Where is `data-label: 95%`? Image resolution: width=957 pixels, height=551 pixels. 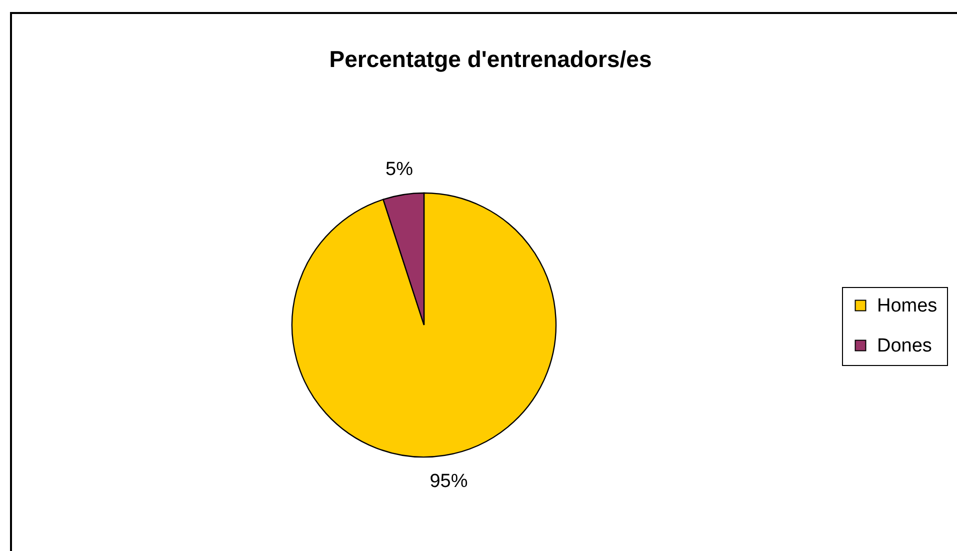 data-label: 95% is located at coordinates (449, 481).